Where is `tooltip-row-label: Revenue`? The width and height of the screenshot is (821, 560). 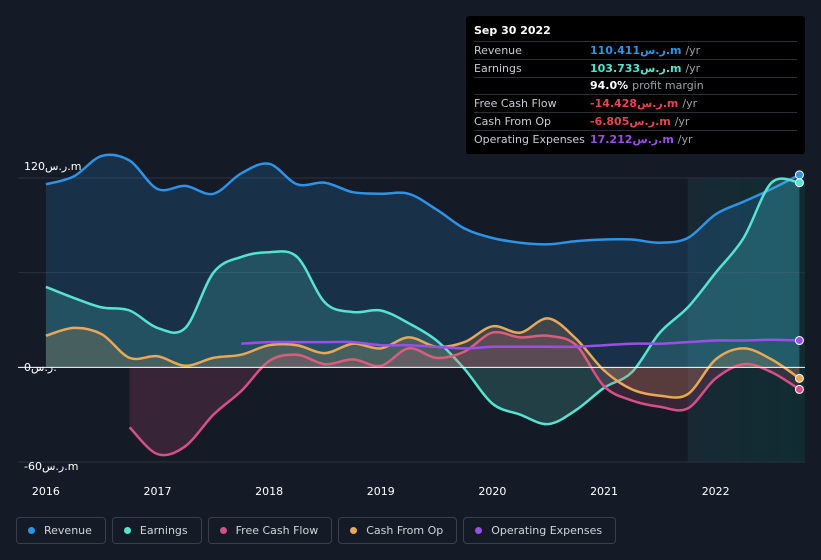 tooltip-row-label: Revenue is located at coordinates (498, 50).